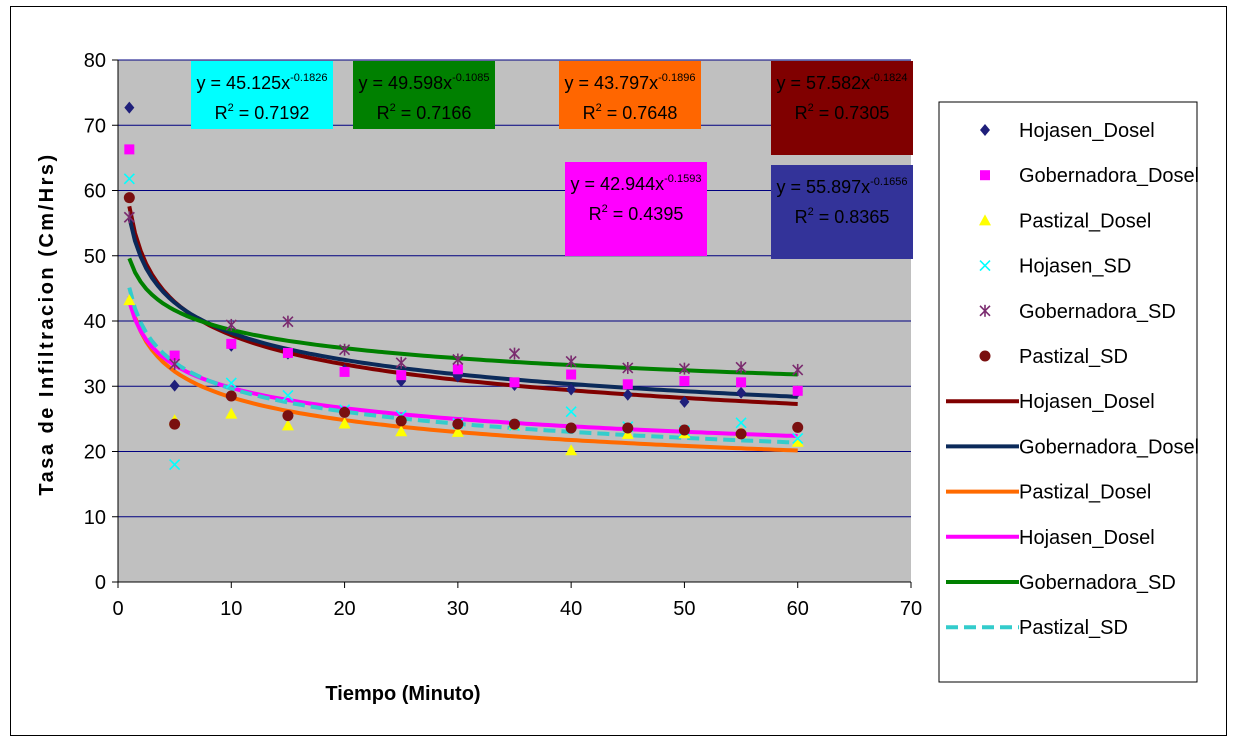  What do you see at coordinates (911, 609) in the screenshot?
I see `x-tick-label: 70` at bounding box center [911, 609].